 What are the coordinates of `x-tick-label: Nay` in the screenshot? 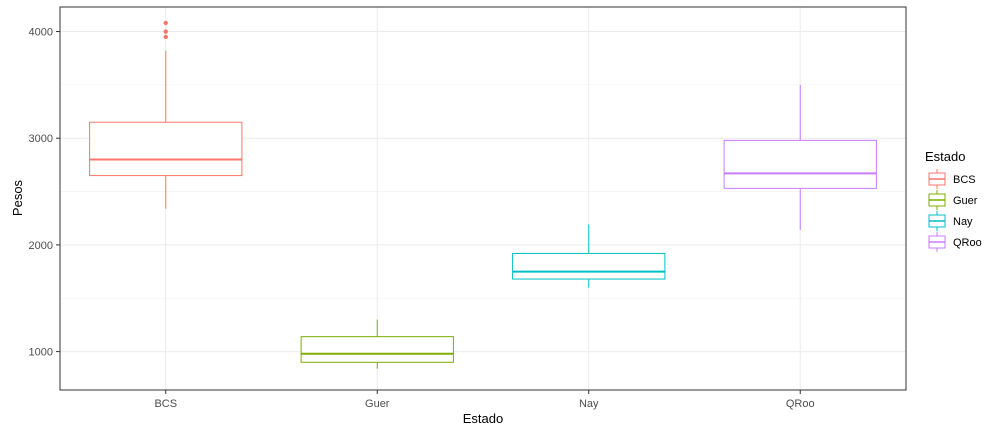 It's located at (589, 404).